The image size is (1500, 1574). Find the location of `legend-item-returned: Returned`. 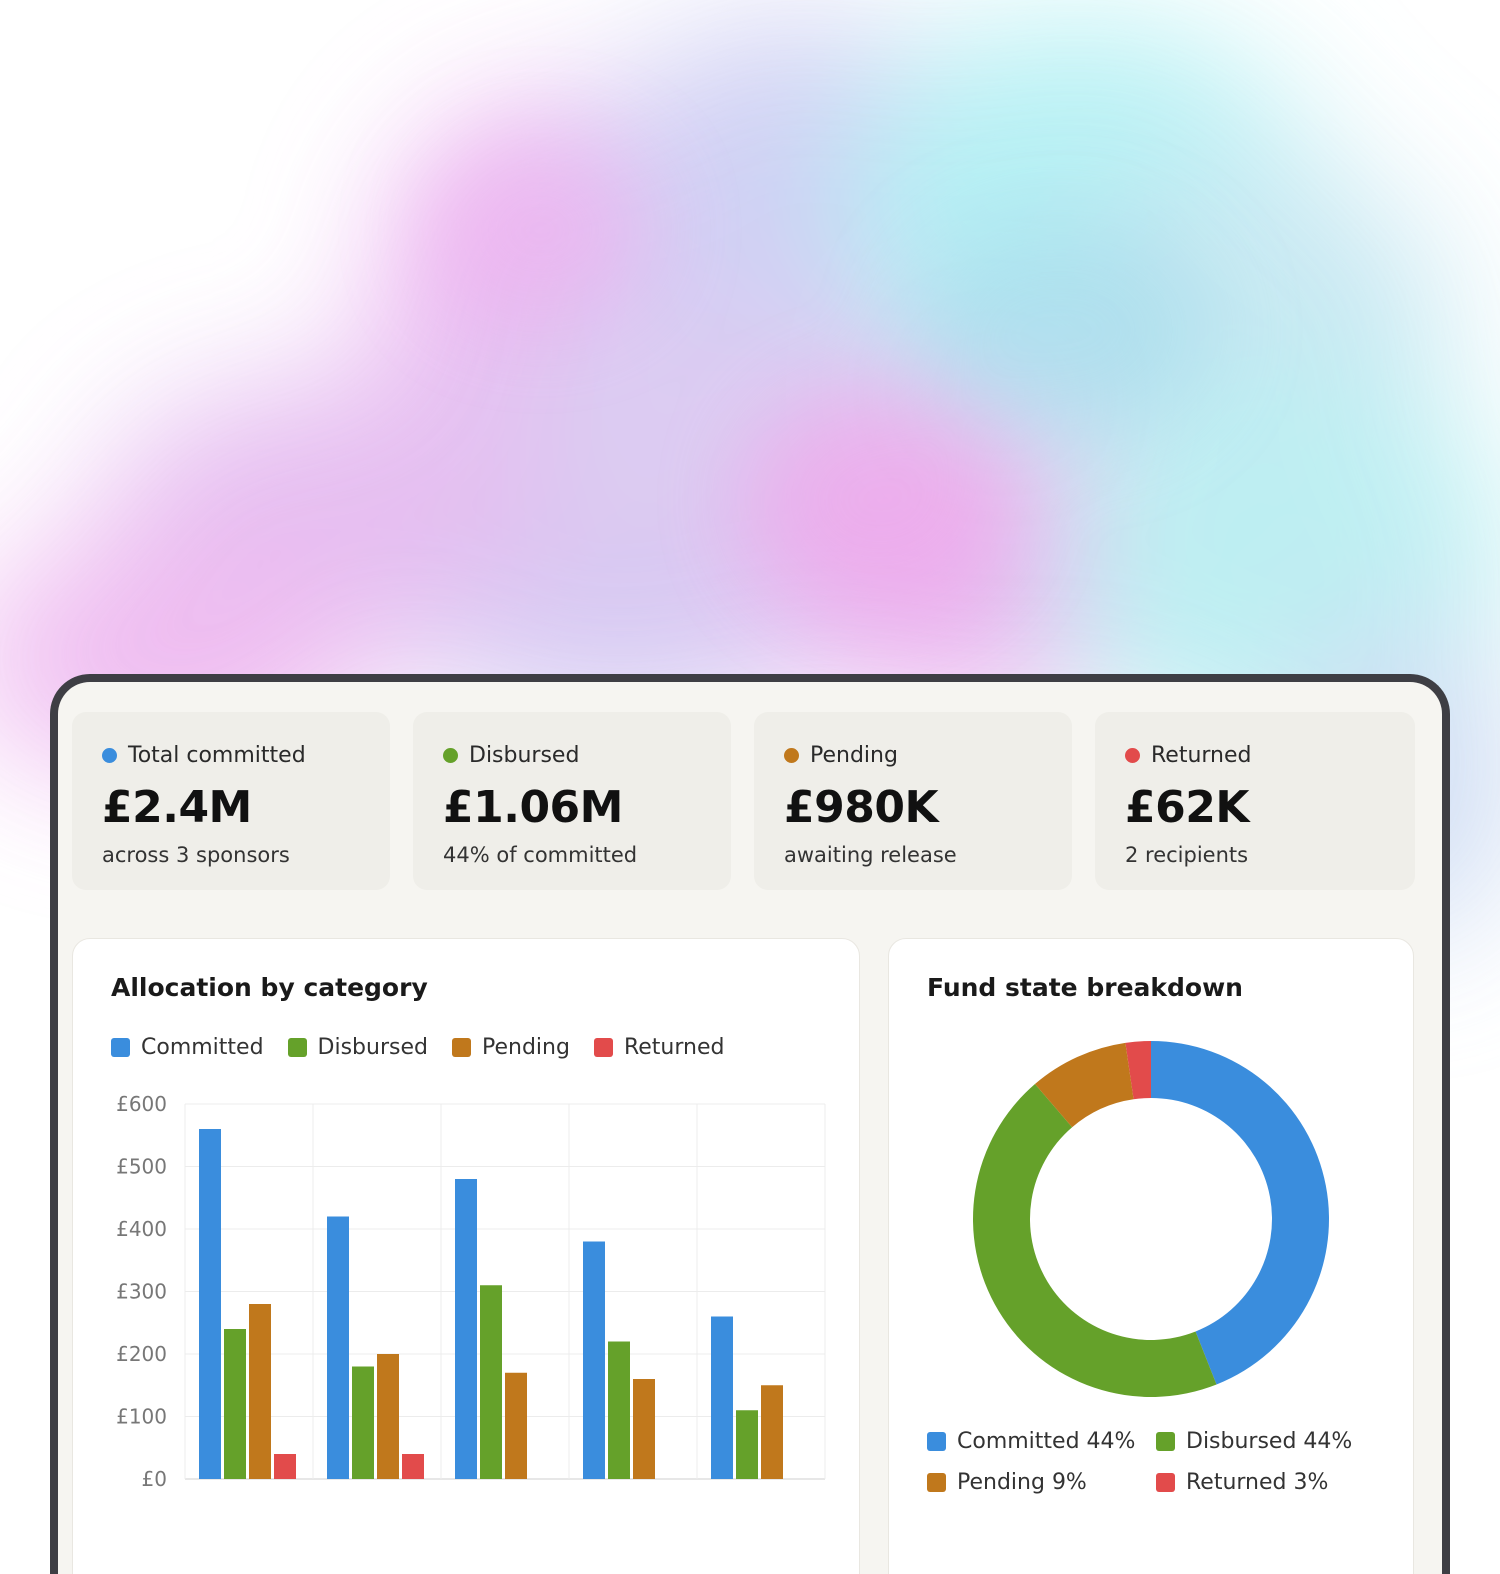

legend-item-returned: Returned is located at coordinates (659, 1047).